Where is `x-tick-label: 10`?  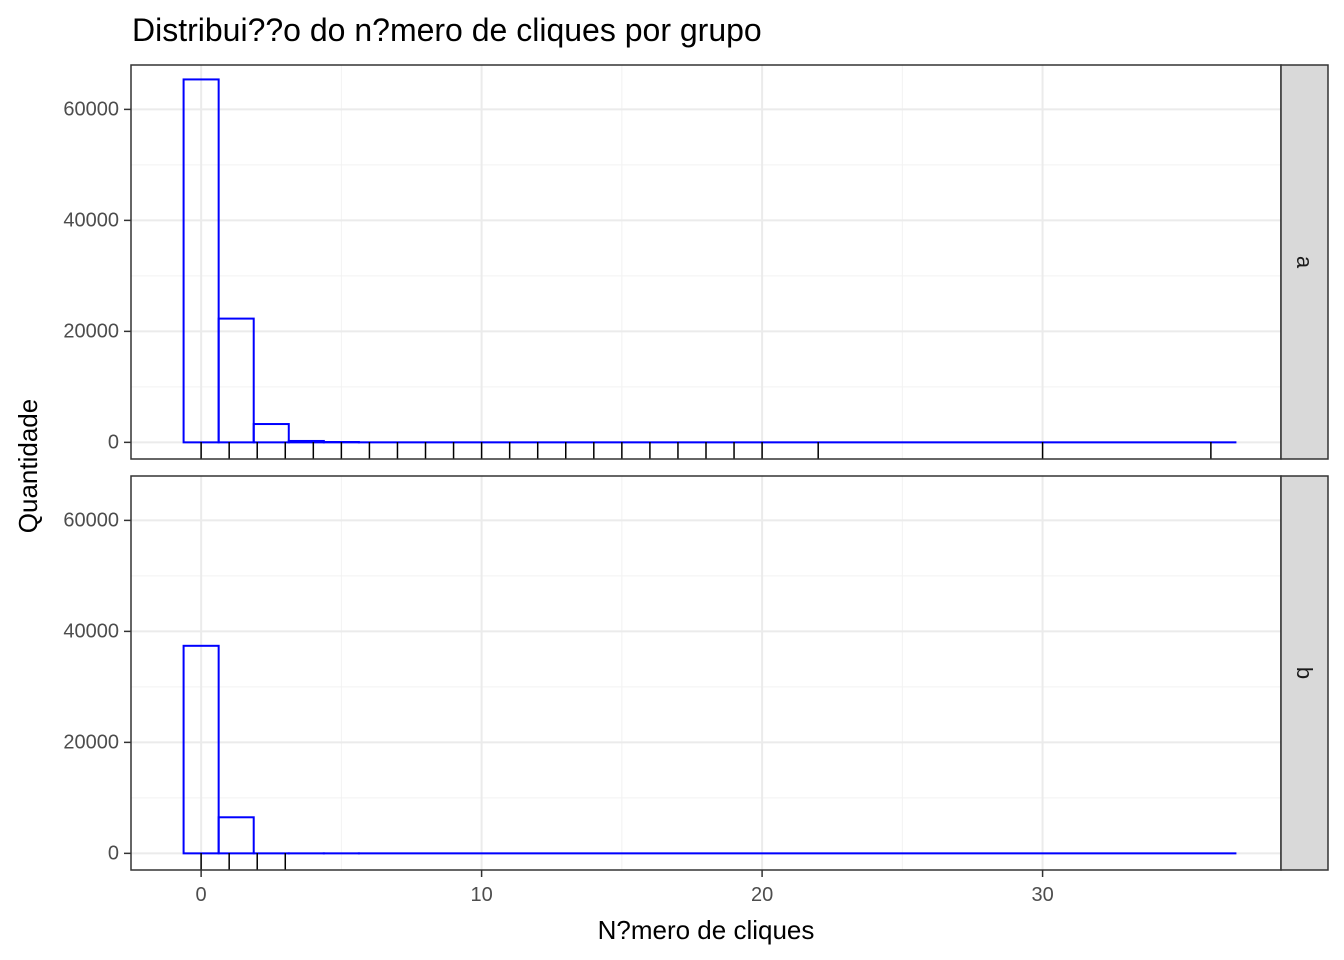 x-tick-label: 10 is located at coordinates (481, 895).